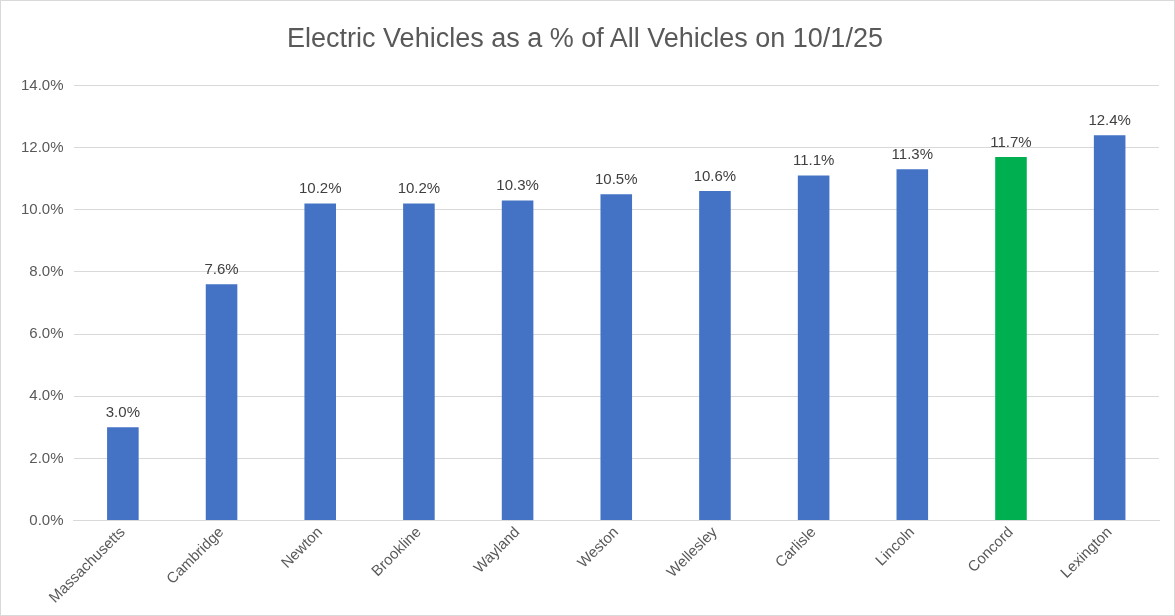 Image resolution: width=1175 pixels, height=616 pixels. I want to click on y-tick-label: 14.0%, so click(42, 84).